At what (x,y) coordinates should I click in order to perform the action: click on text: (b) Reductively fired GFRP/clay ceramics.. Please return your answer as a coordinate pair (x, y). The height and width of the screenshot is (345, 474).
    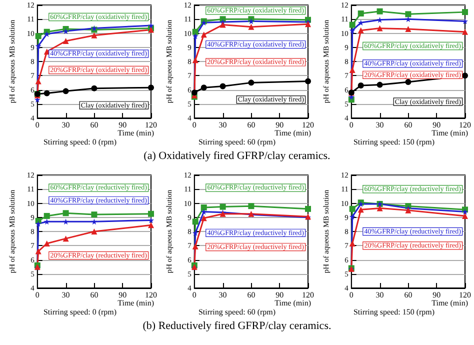
    Looking at the image, I should click on (237, 326).